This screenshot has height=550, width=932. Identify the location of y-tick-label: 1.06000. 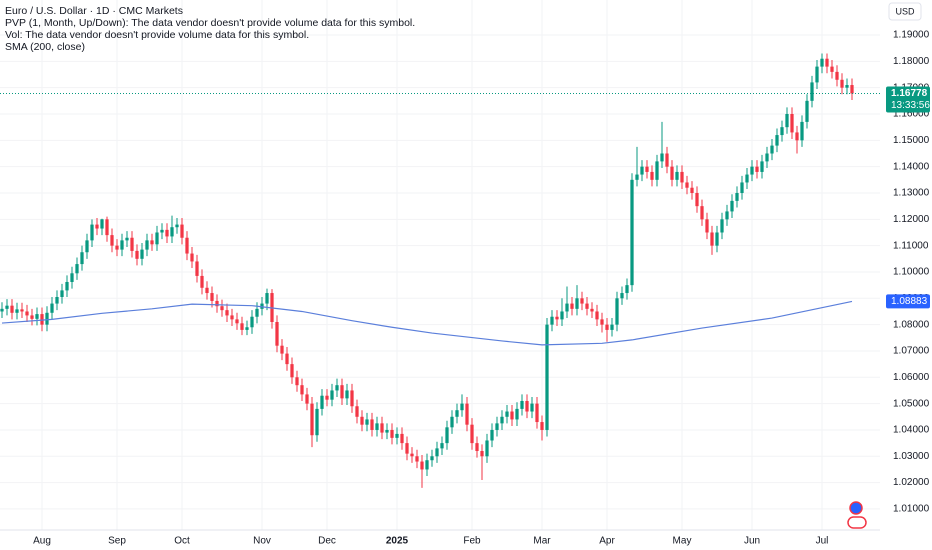
(911, 377).